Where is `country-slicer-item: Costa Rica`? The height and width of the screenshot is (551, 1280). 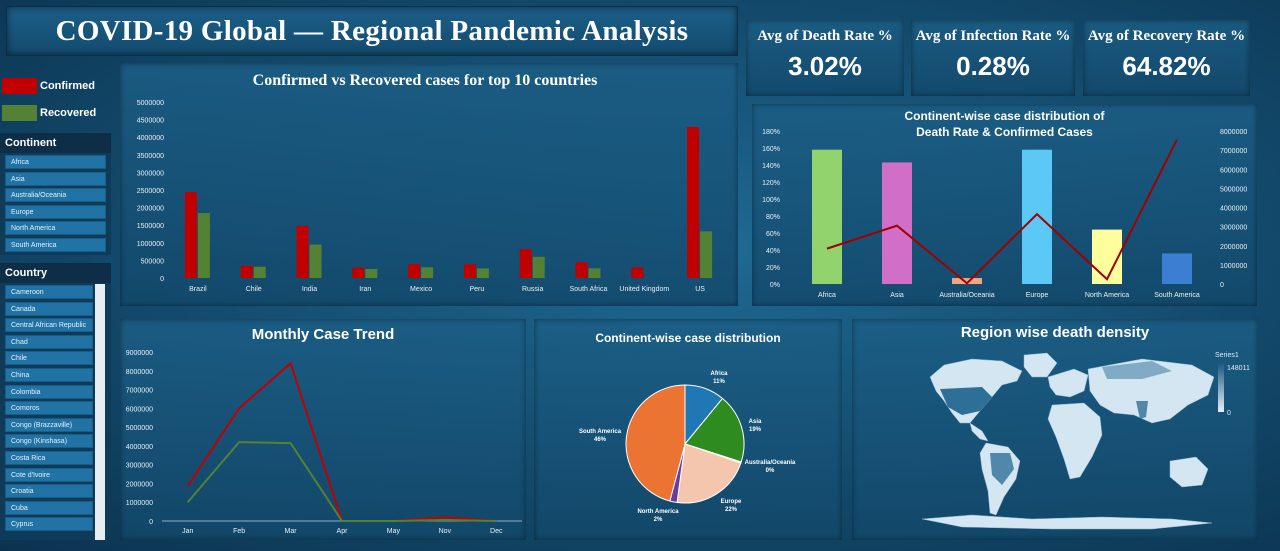
country-slicer-item: Costa Rica is located at coordinates (49, 458).